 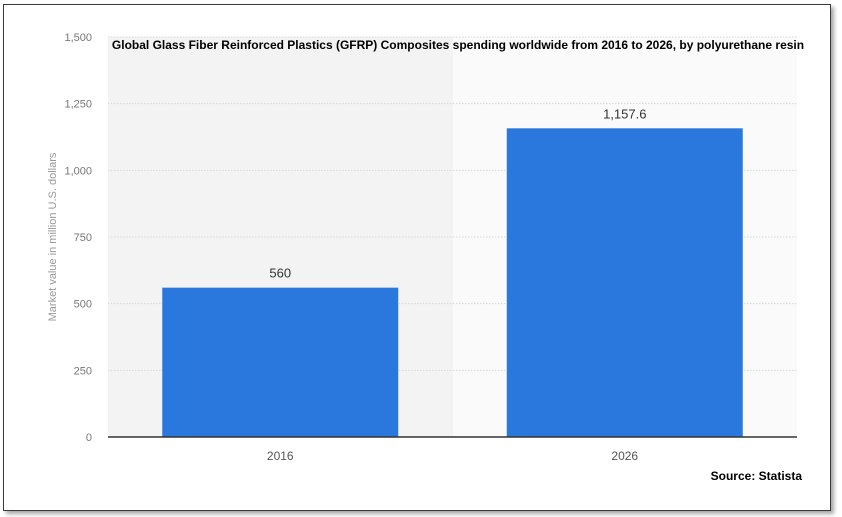 I want to click on x-tick-labels: 2016 2026, so click(x=453, y=456).